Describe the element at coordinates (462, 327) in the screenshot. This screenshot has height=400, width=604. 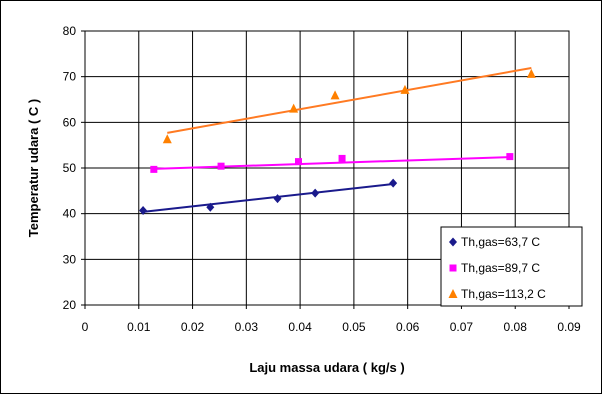
I see `x-tick-label: 0.07` at that location.